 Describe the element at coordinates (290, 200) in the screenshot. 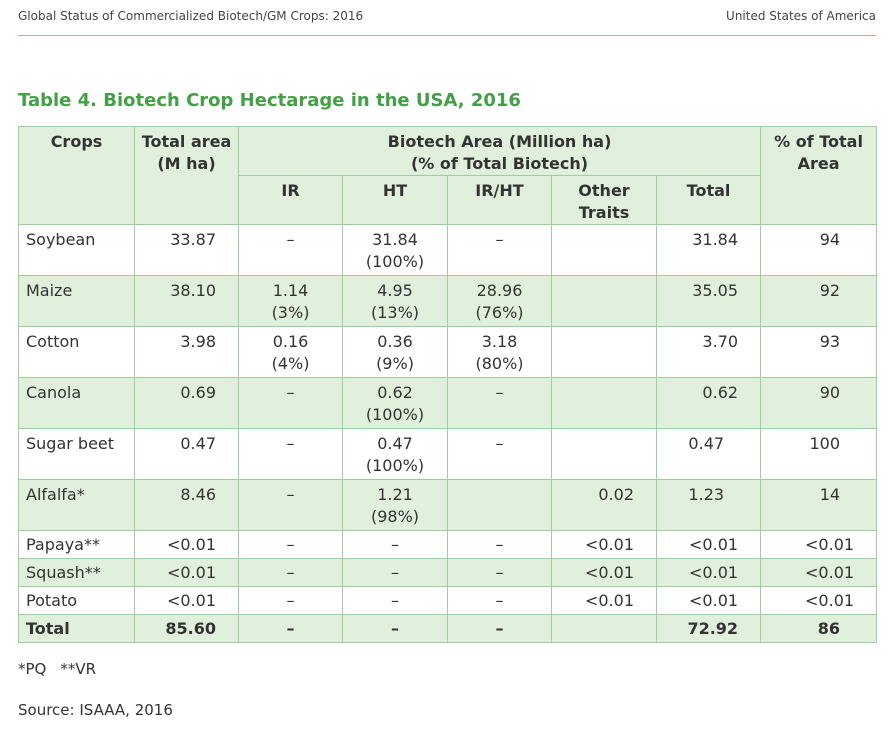

I see `col-header-ir: IR` at that location.